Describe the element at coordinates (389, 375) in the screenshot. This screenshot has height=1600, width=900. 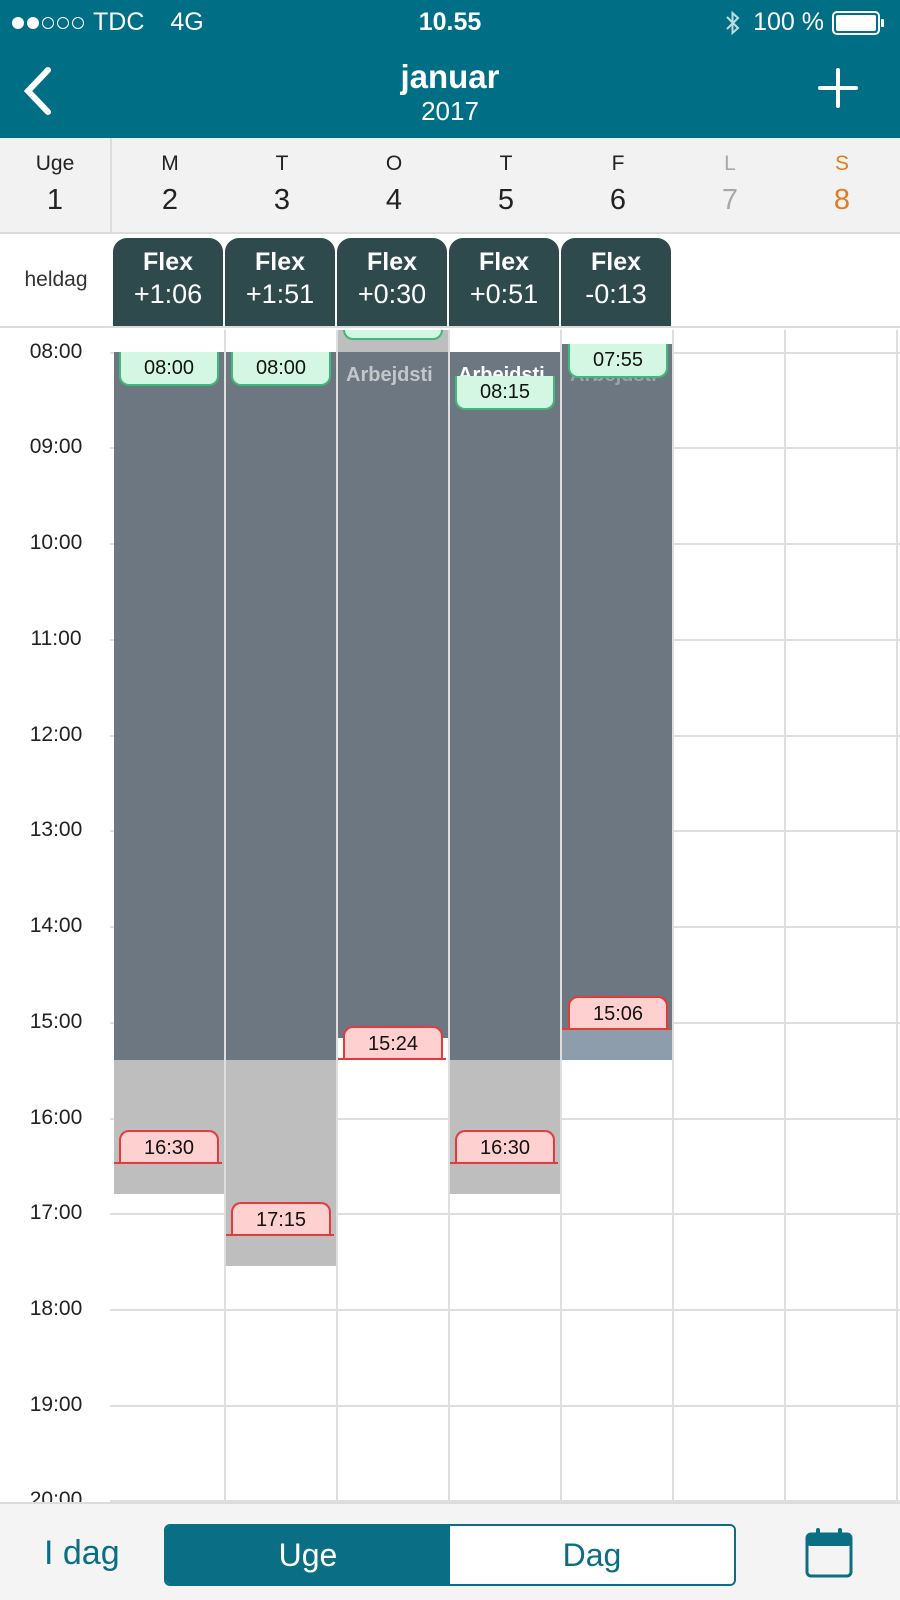
I see `work-block-label: Arbejdsti` at that location.